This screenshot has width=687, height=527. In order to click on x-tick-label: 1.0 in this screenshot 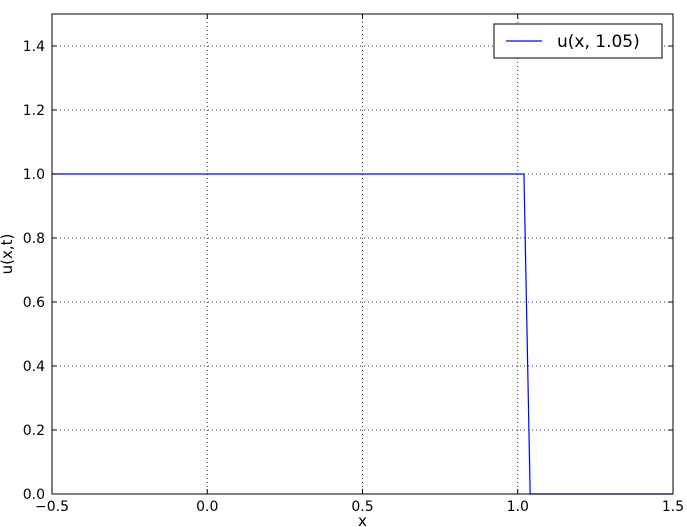, I will do `click(518, 507)`.